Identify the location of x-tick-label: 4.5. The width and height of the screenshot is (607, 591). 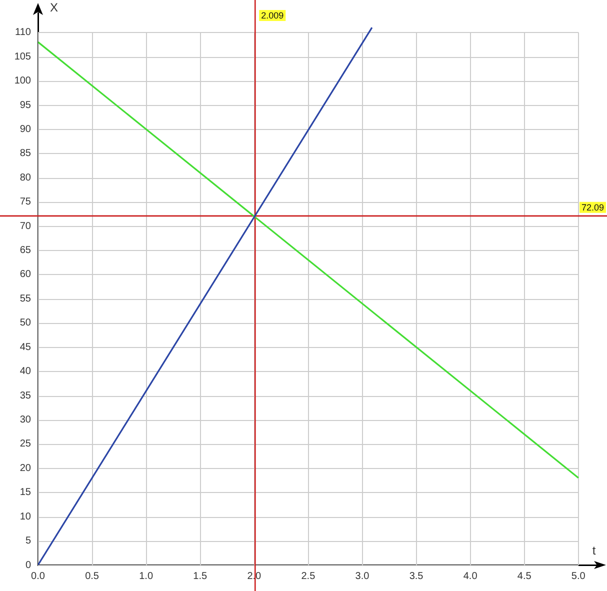
(524, 576).